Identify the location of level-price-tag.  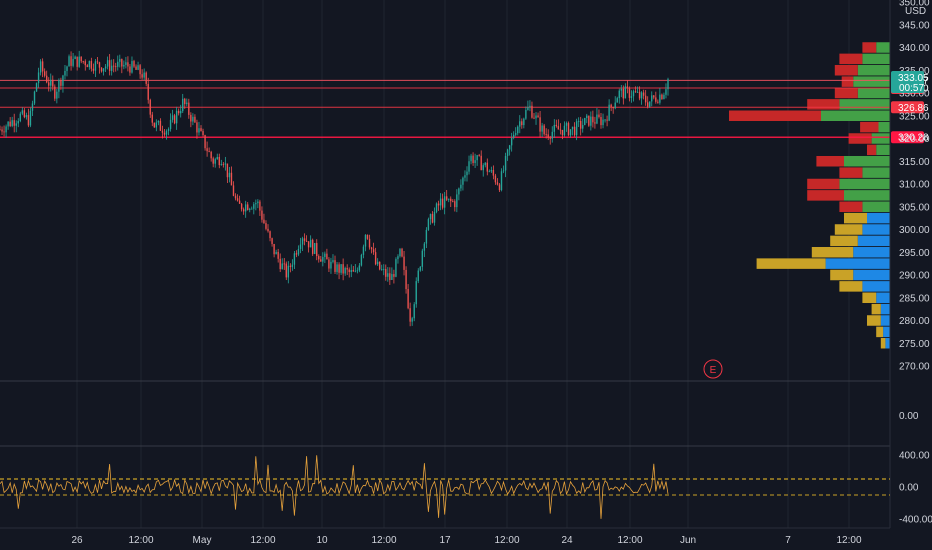
(907, 137).